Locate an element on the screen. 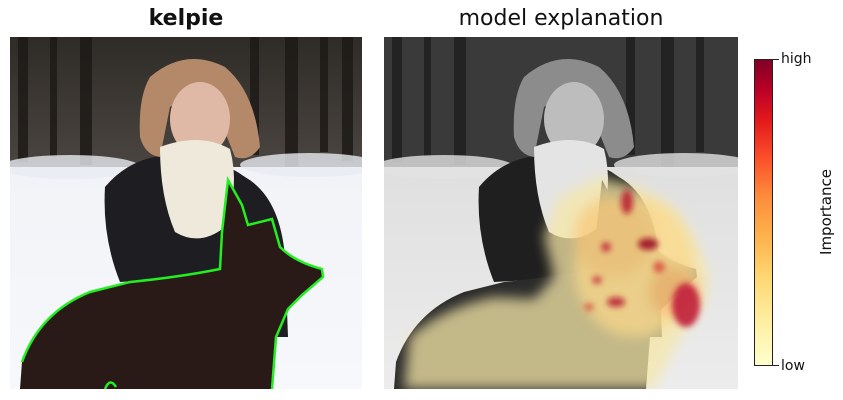  left-panel-title: kelpie is located at coordinates (186, 18).